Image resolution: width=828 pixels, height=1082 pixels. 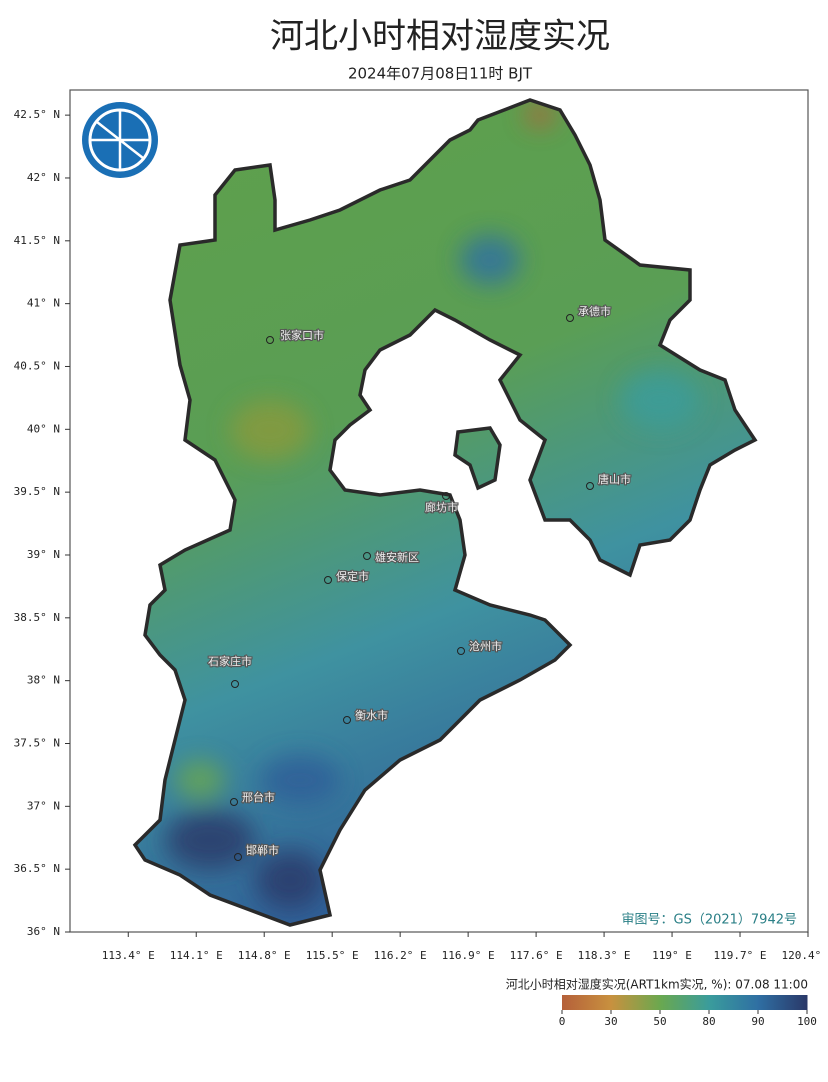 I want to click on y-tick-label: 38.5° N, so click(x=37, y=617).